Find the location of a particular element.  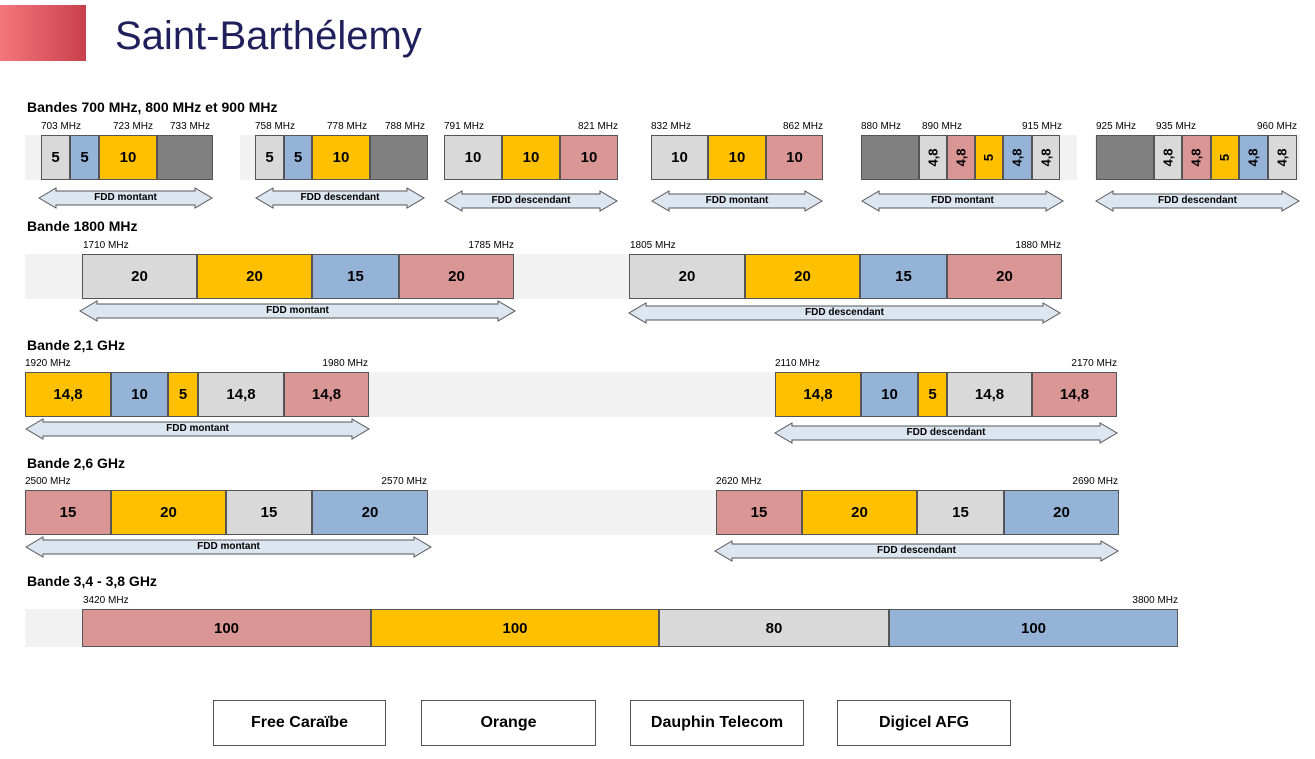

legend-label: Digicel AFG is located at coordinates (924, 722).